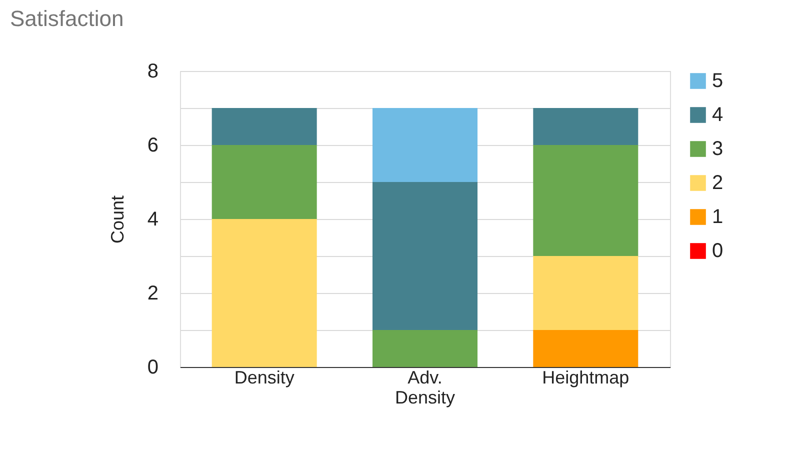 This screenshot has height=467, width=795. What do you see at coordinates (718, 81) in the screenshot?
I see `legend-label: 5` at bounding box center [718, 81].